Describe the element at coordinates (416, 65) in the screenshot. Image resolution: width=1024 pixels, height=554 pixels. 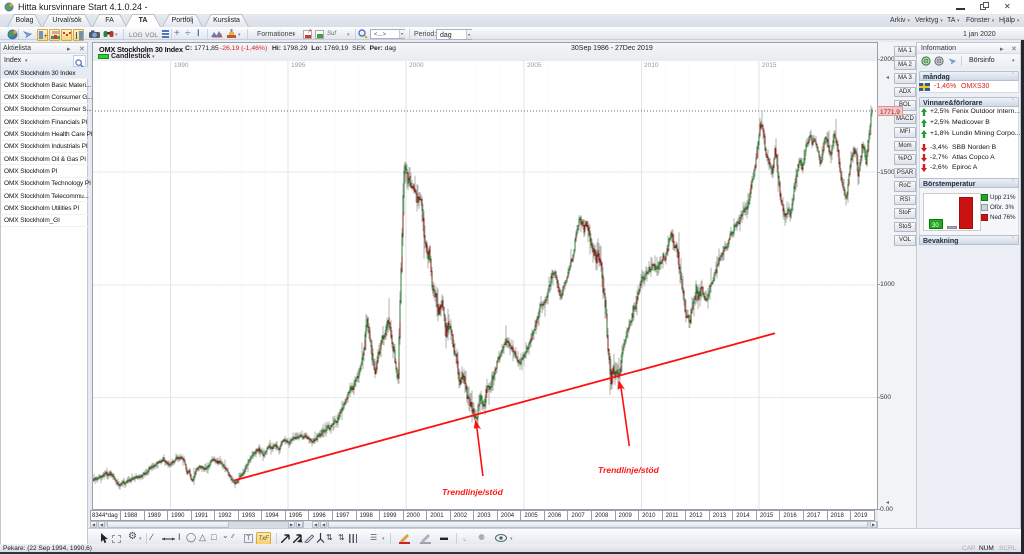
I see `svg-text: 2000` at that location.